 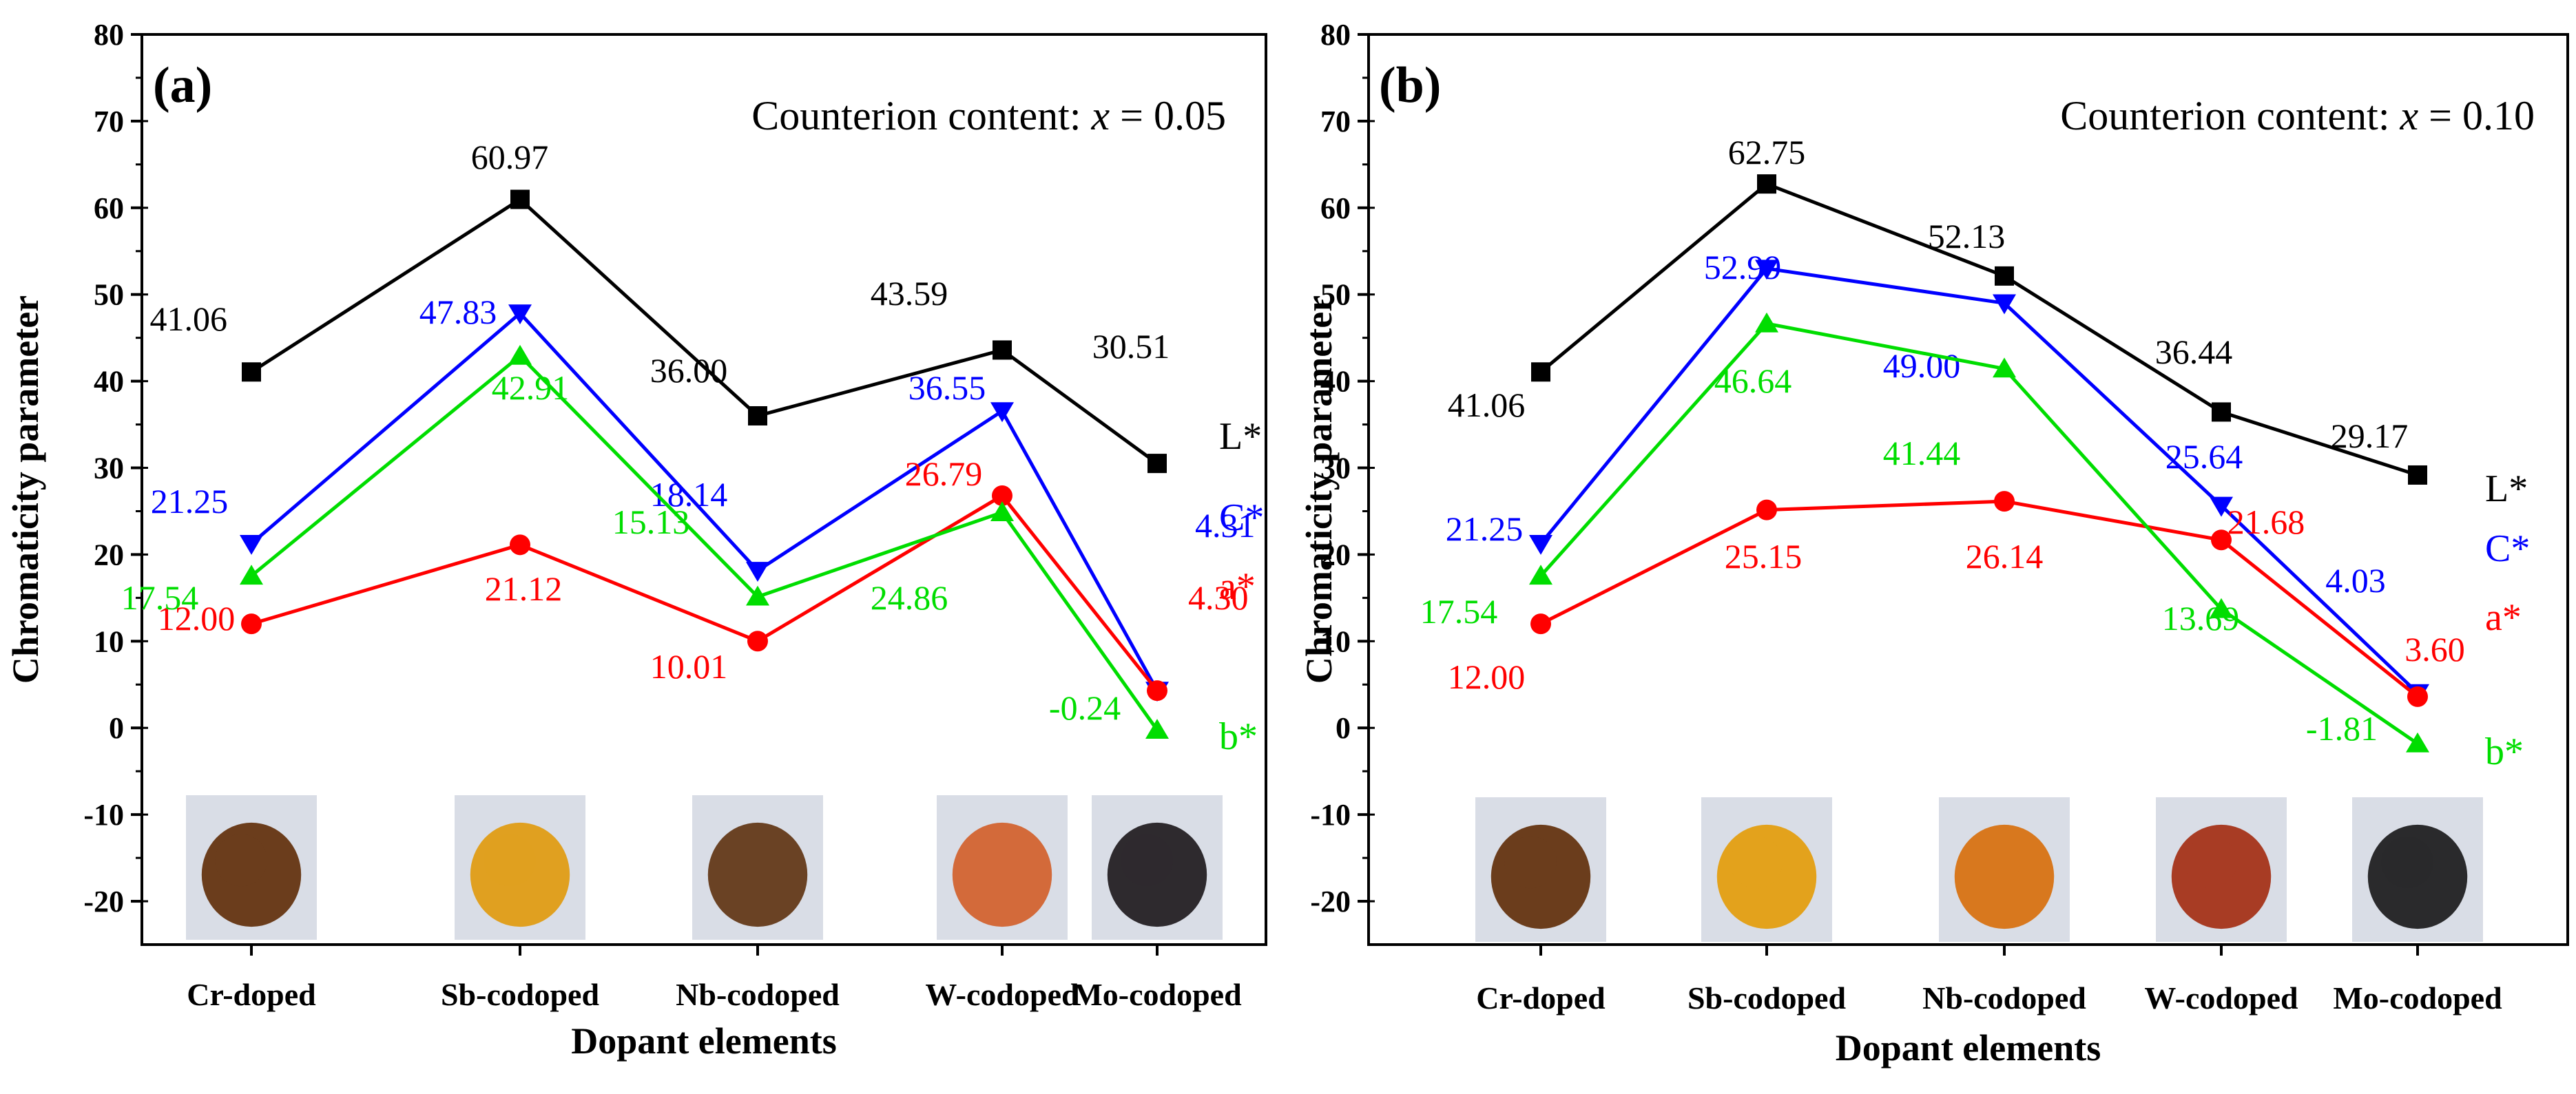 I want to click on data-label: -0.24, so click(x=1085, y=707).